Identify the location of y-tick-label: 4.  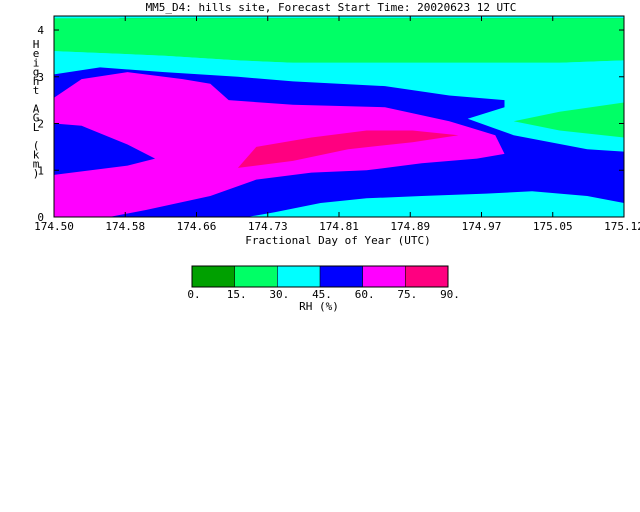
(40, 30).